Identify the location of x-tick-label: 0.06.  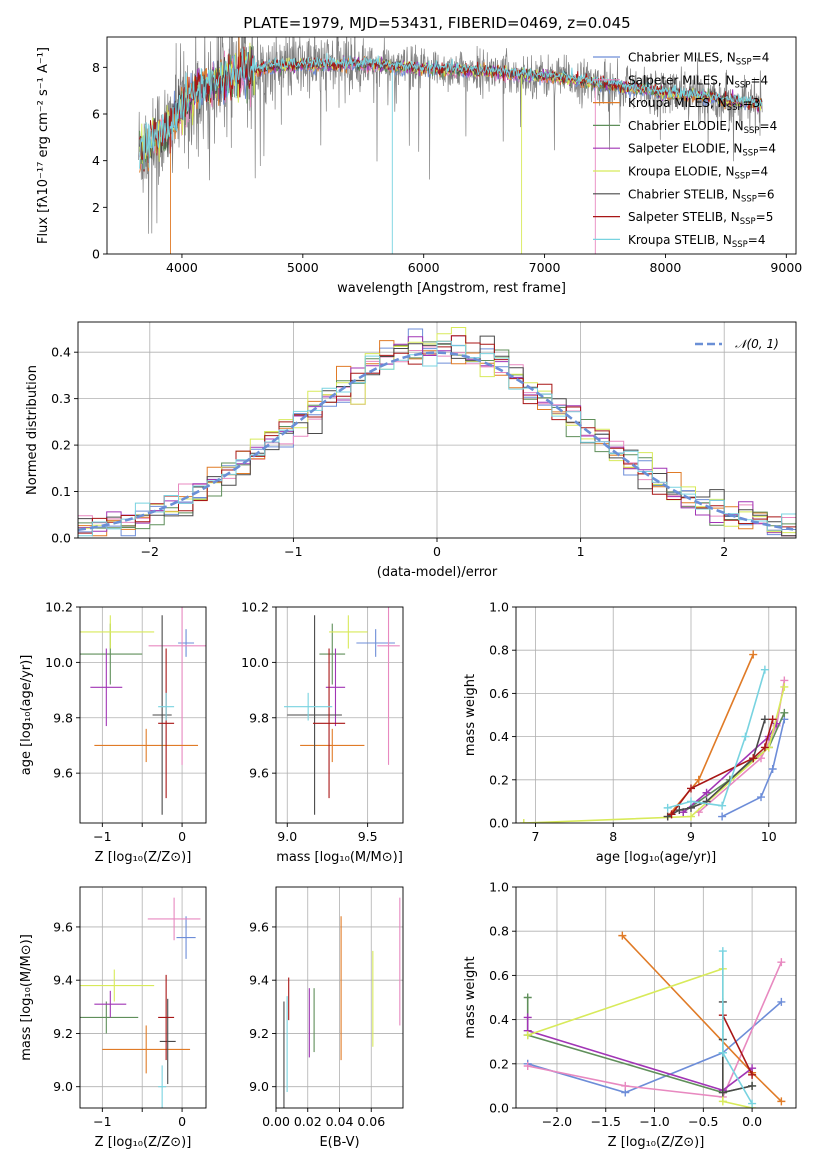
(371, 1121).